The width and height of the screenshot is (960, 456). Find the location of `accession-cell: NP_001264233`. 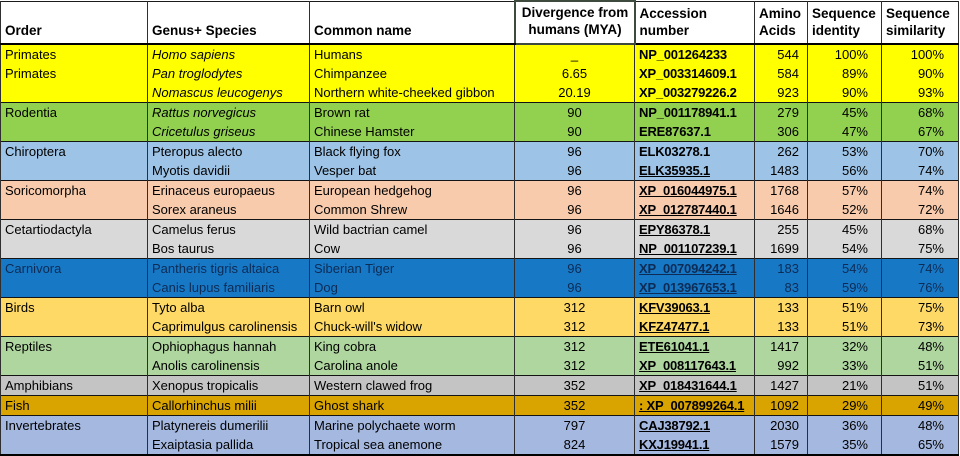

accession-cell: NP_001264233 is located at coordinates (694, 53).